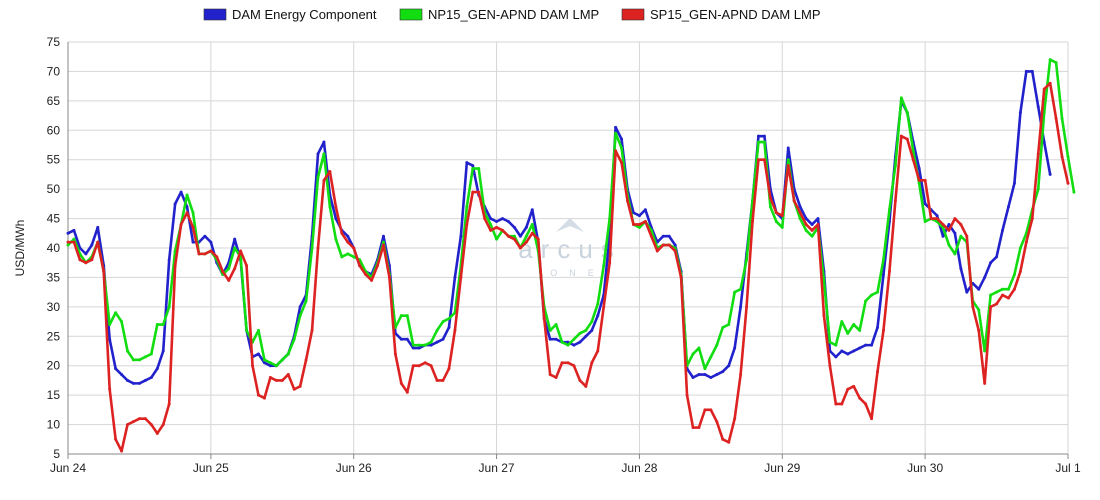  I want to click on x-tick-label: Jun 25, so click(211, 468).